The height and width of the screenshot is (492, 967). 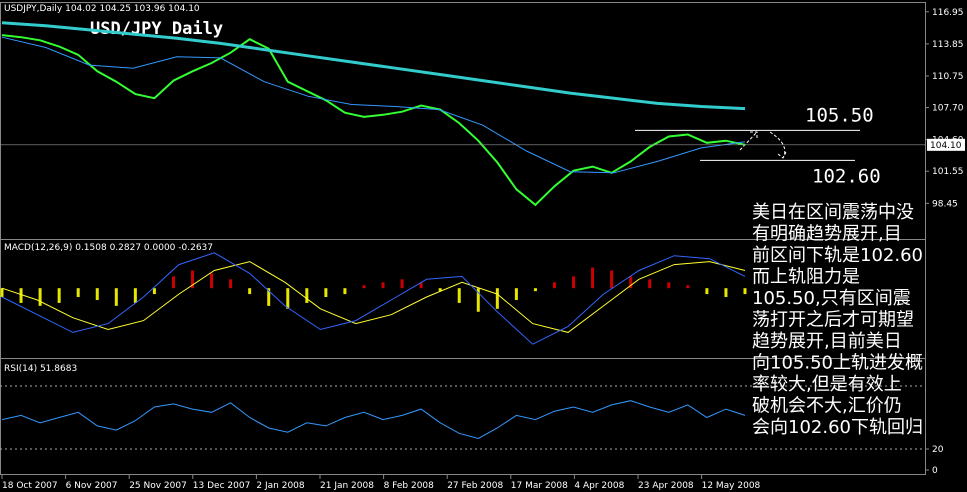 What do you see at coordinates (833, 320) in the screenshot?
I see `note-line: 荡打开之后才可期望` at bounding box center [833, 320].